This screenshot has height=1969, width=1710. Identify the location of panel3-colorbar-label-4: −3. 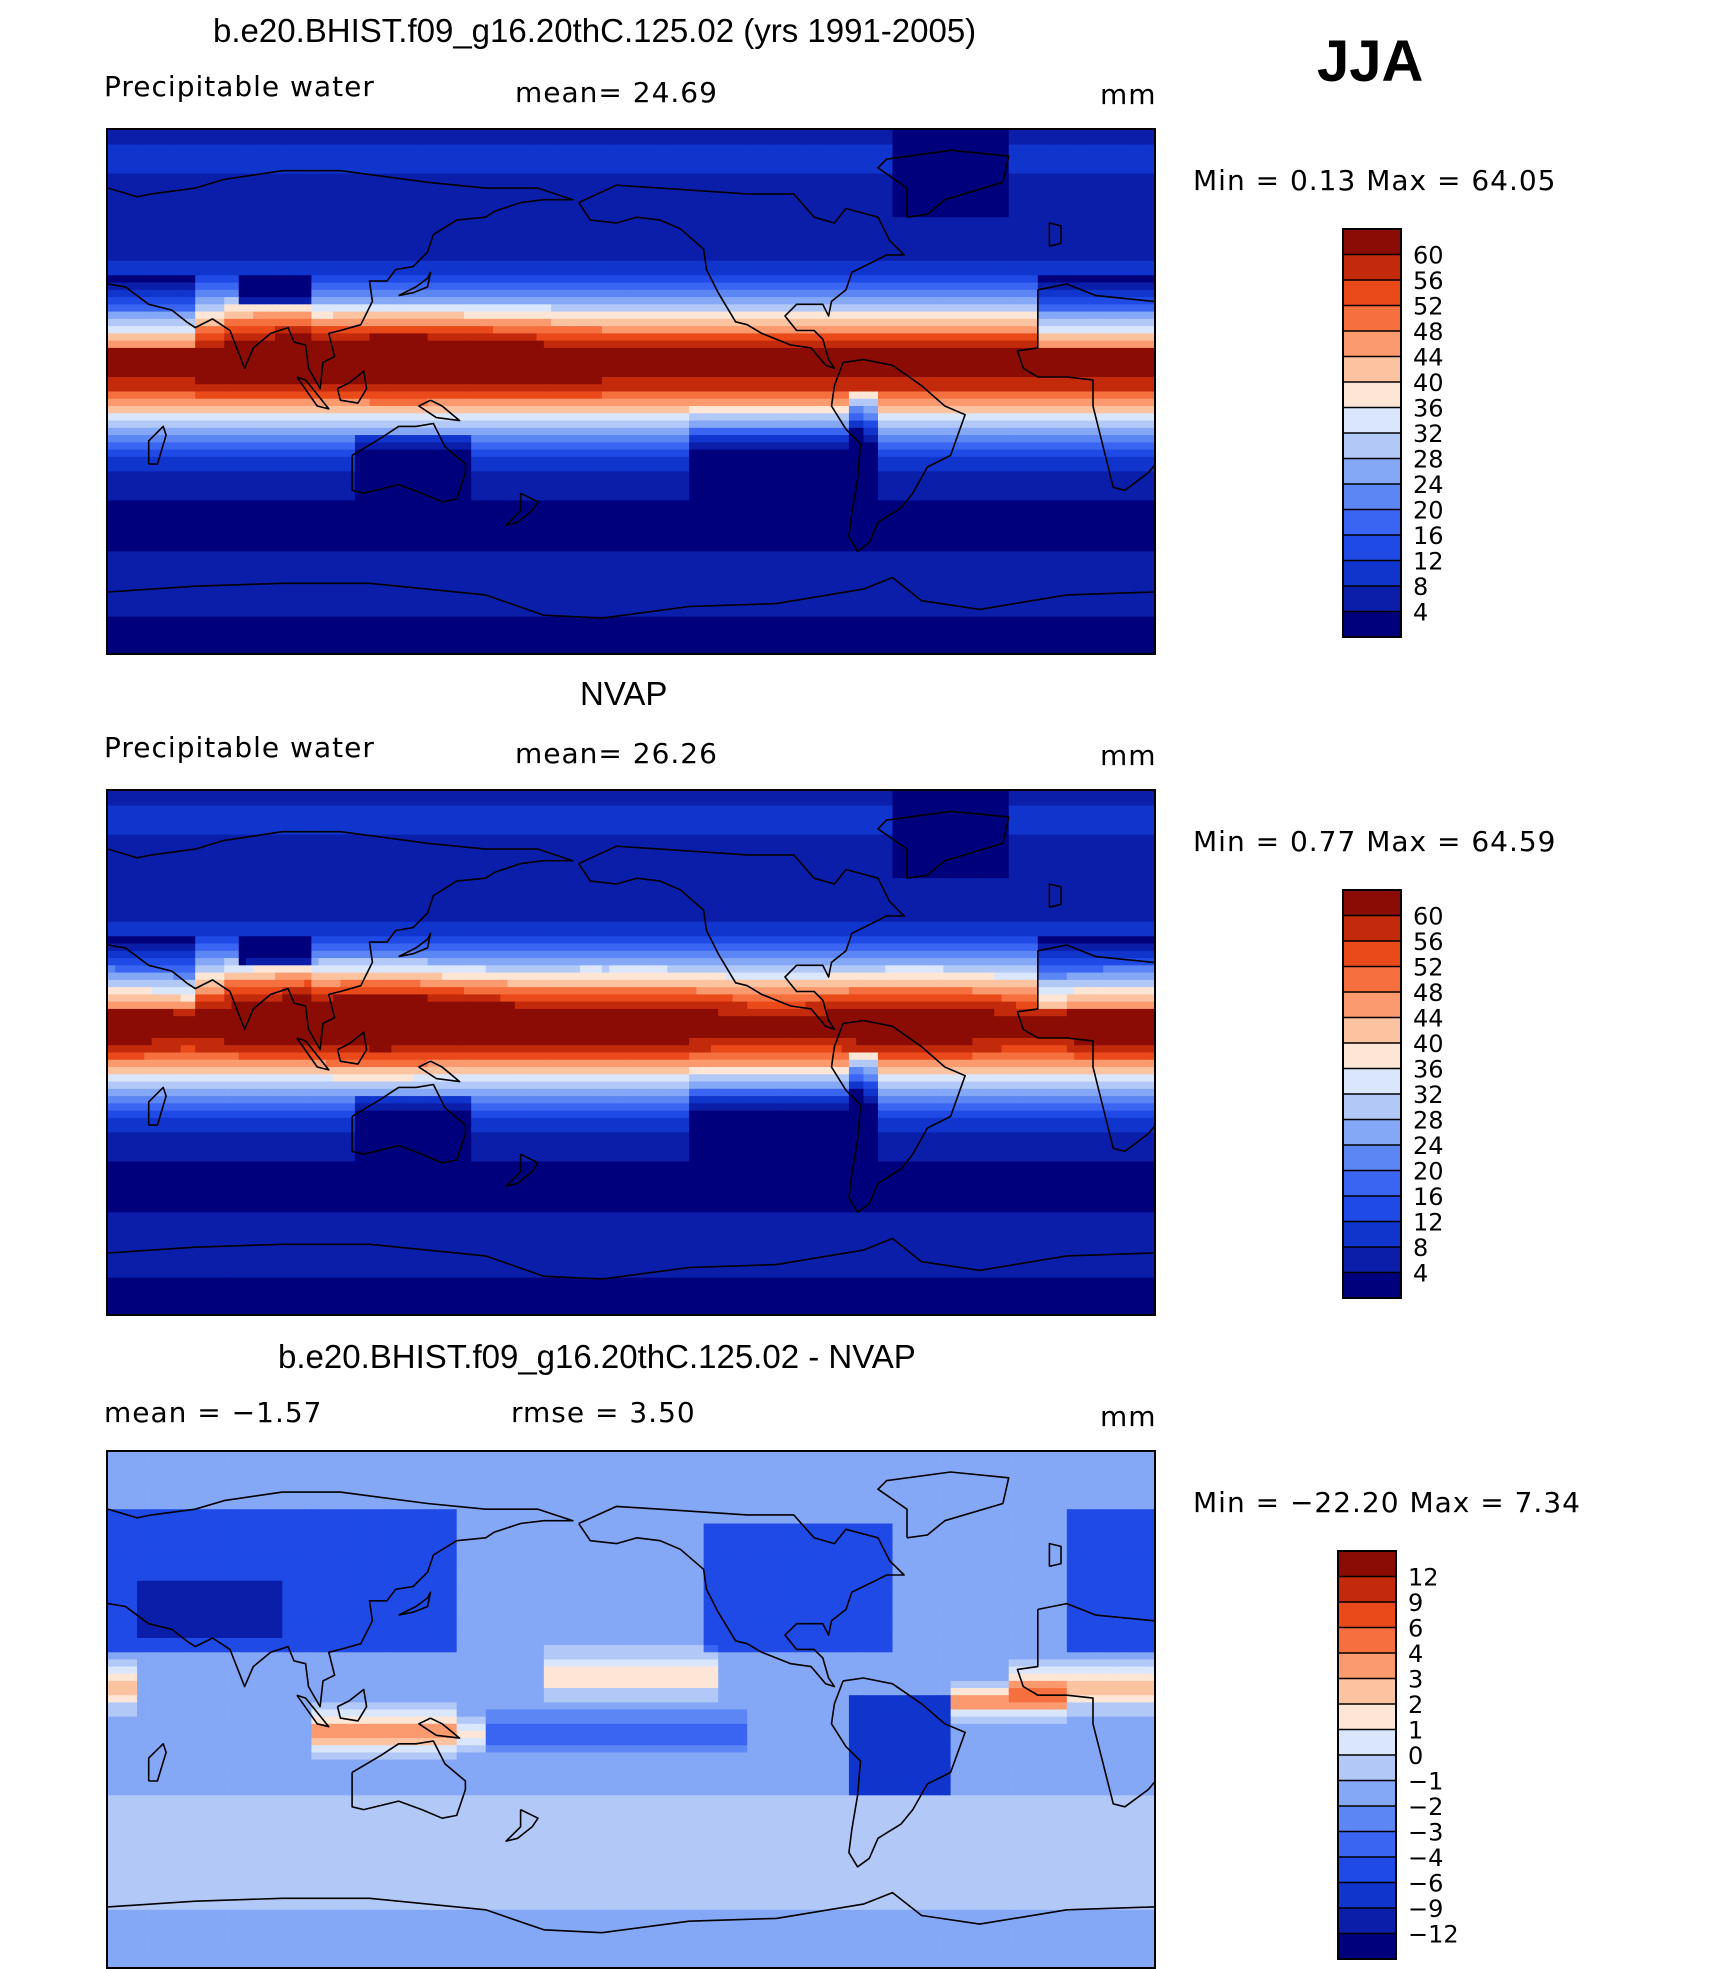
(1425, 1833).